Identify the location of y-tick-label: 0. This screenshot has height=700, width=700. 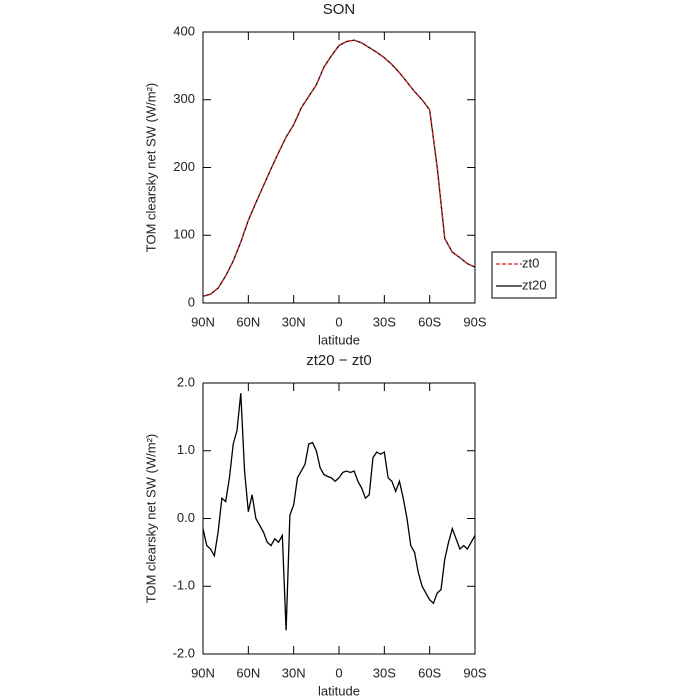
(191, 301).